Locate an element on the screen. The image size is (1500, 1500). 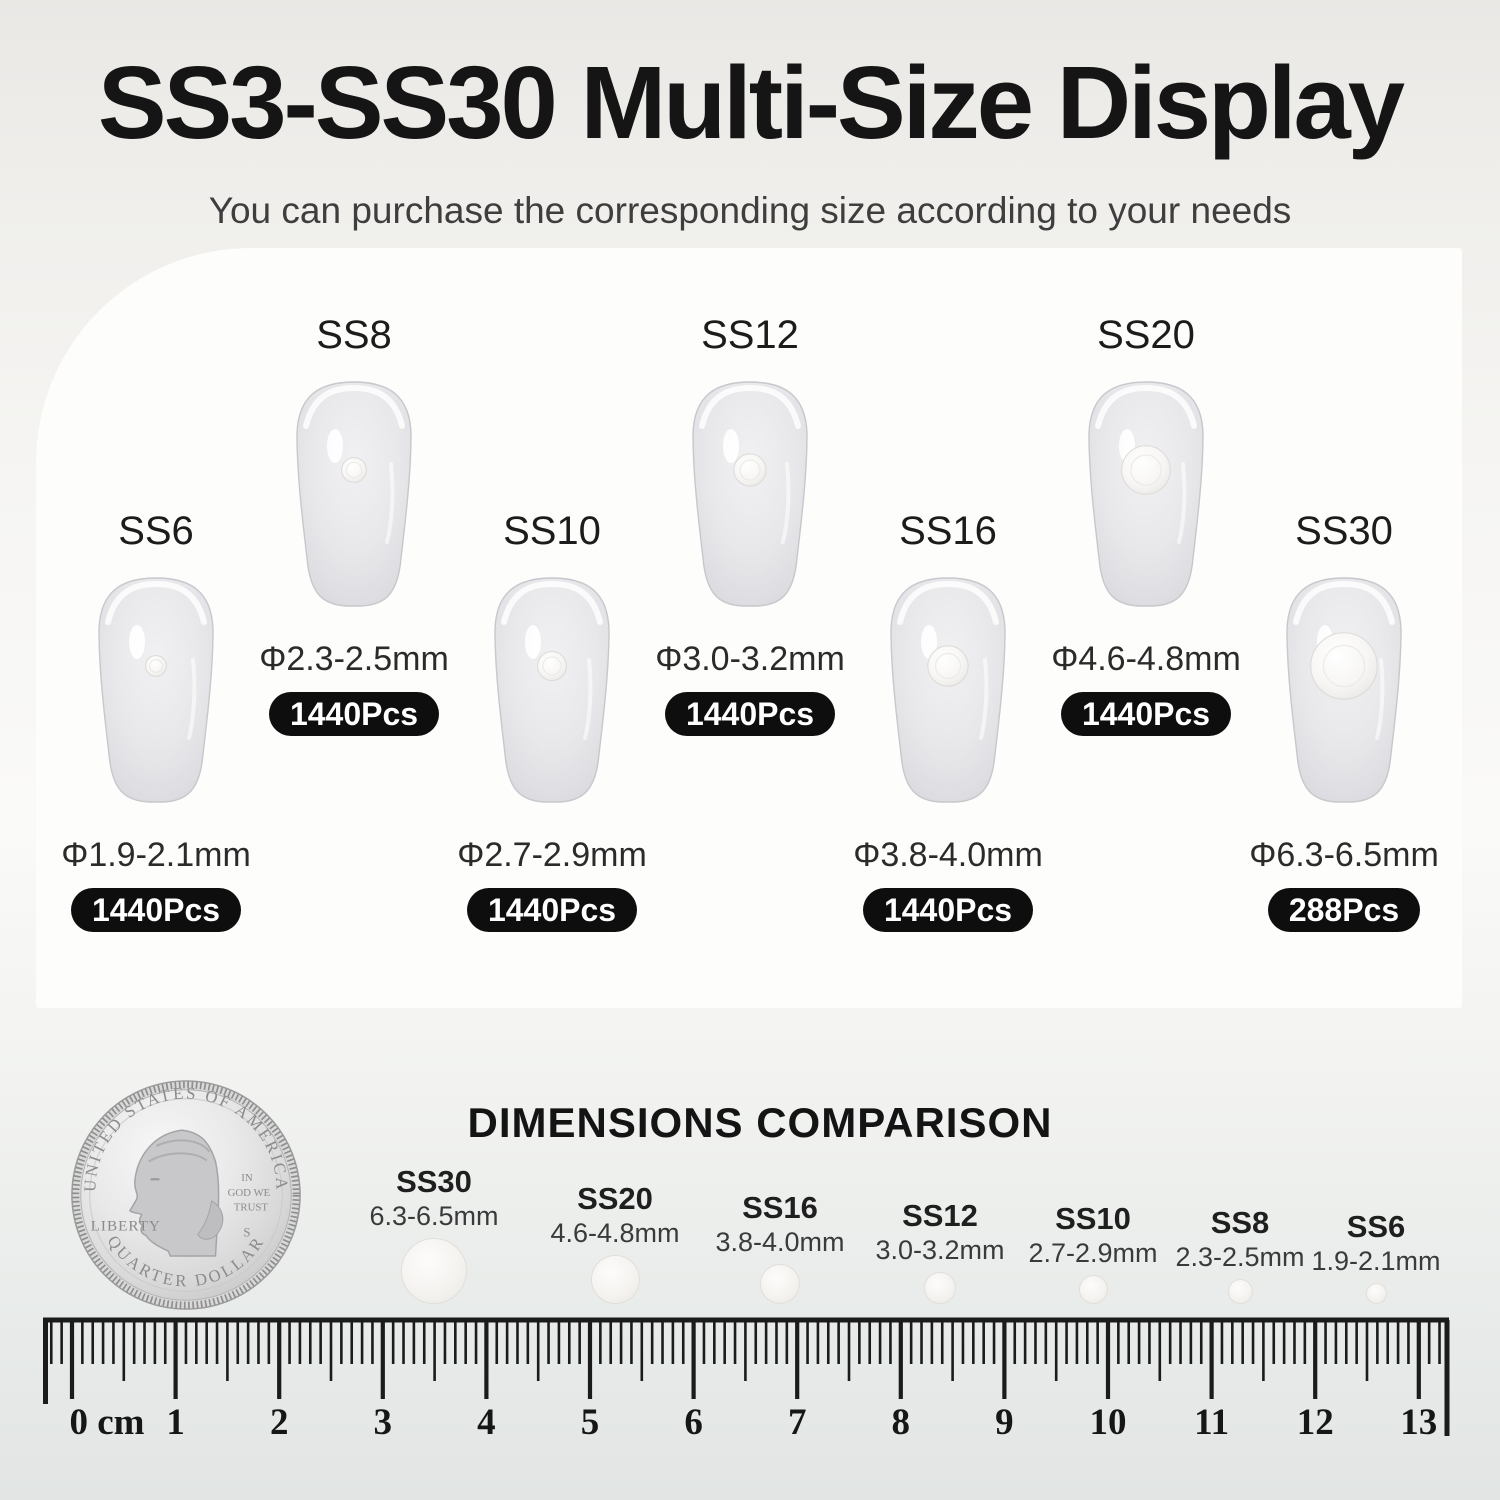
comparison-size-range: 4.6-4.8mm is located at coordinates (615, 1233).